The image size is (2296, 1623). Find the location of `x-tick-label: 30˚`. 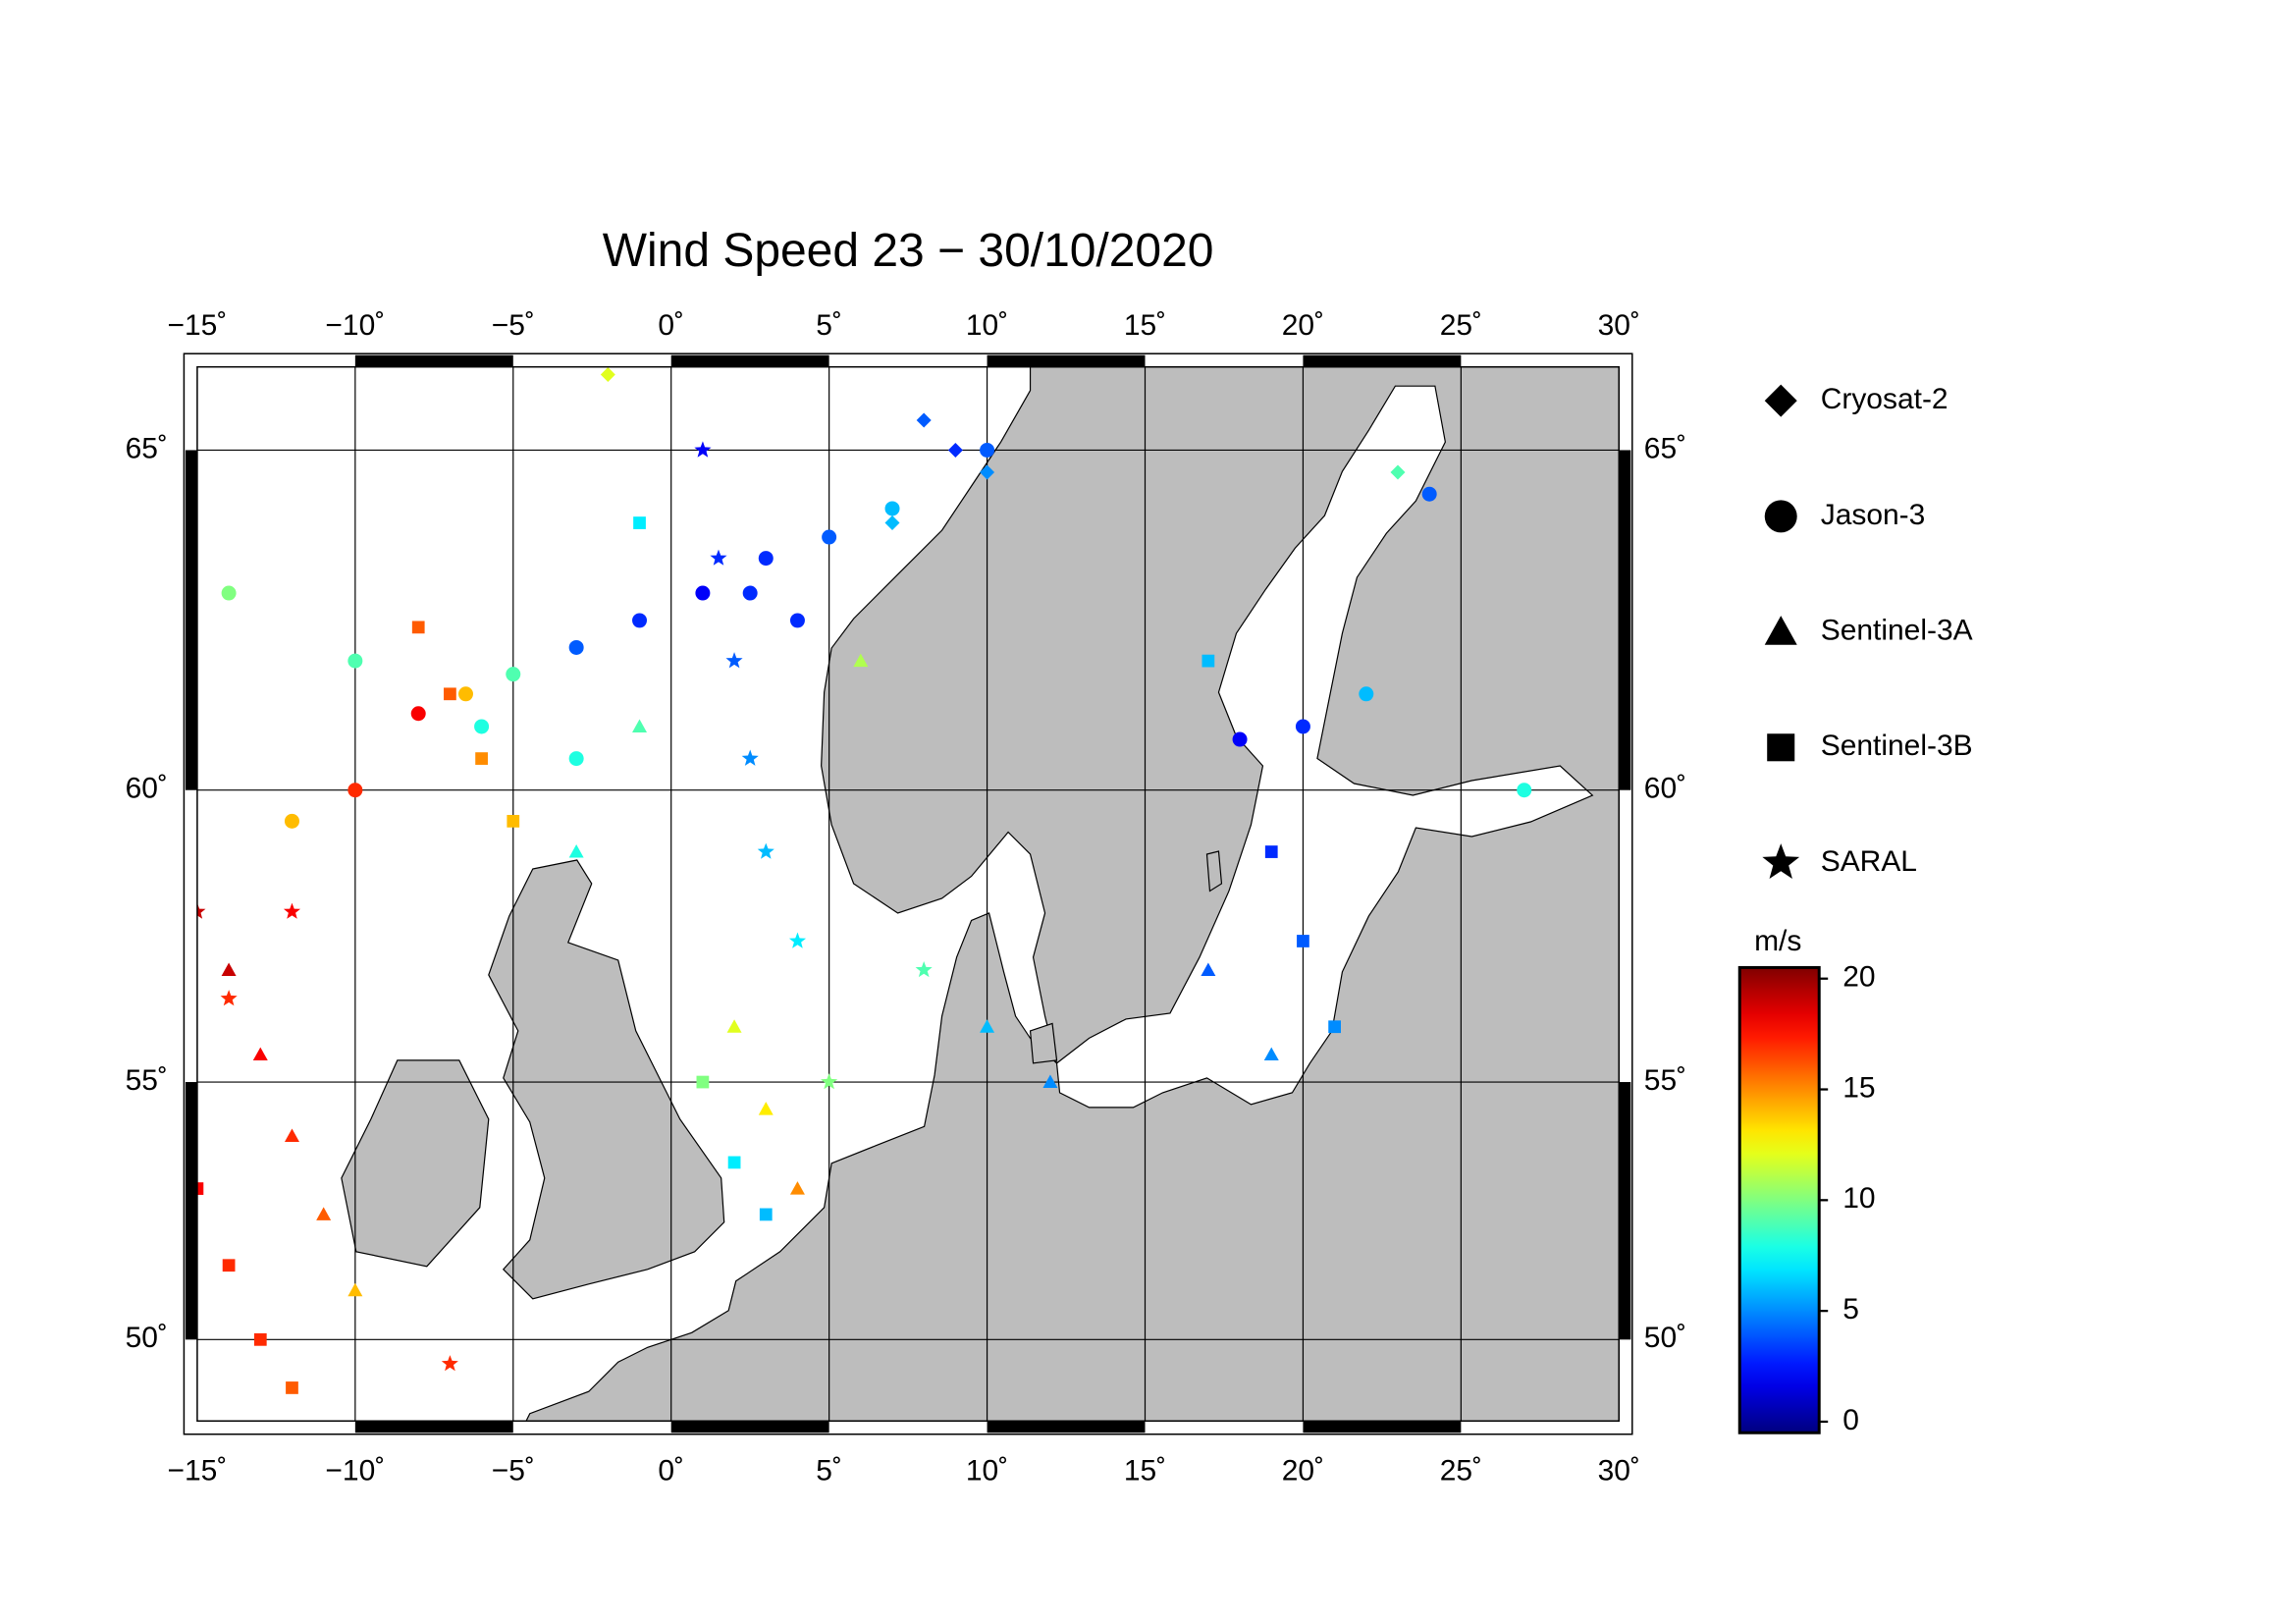

x-tick-label: 30˚ is located at coordinates (1619, 325).